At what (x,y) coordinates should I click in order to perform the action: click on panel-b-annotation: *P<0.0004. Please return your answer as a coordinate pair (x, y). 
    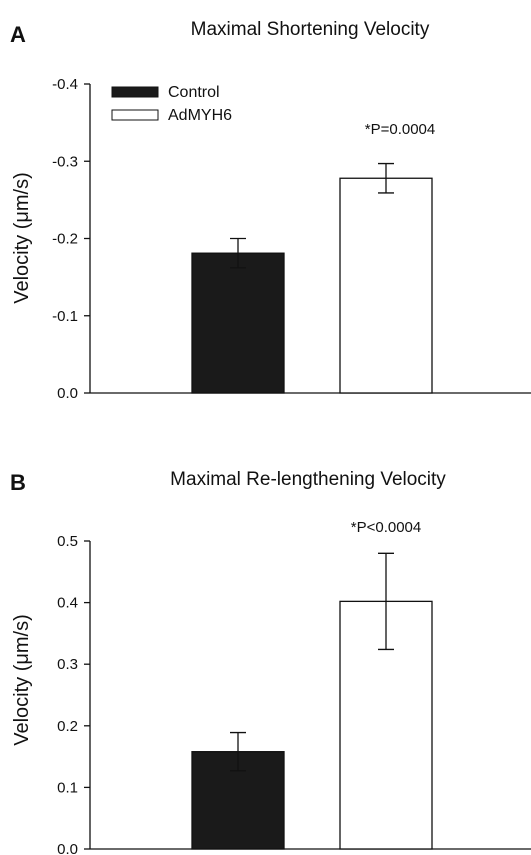
    Looking at the image, I should click on (386, 527).